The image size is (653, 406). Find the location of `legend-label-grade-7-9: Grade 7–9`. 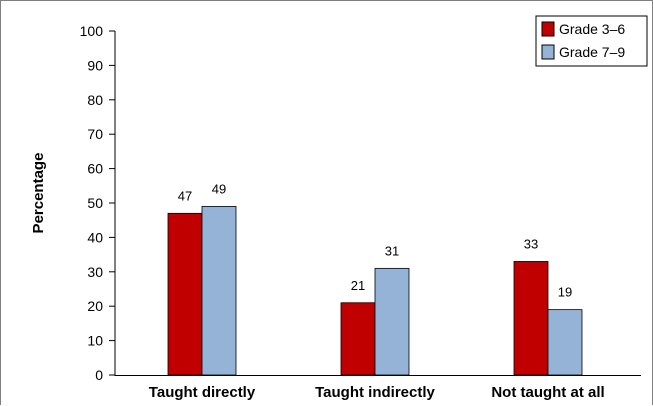

legend-label-grade-7-9: Grade 7–9 is located at coordinates (592, 52).